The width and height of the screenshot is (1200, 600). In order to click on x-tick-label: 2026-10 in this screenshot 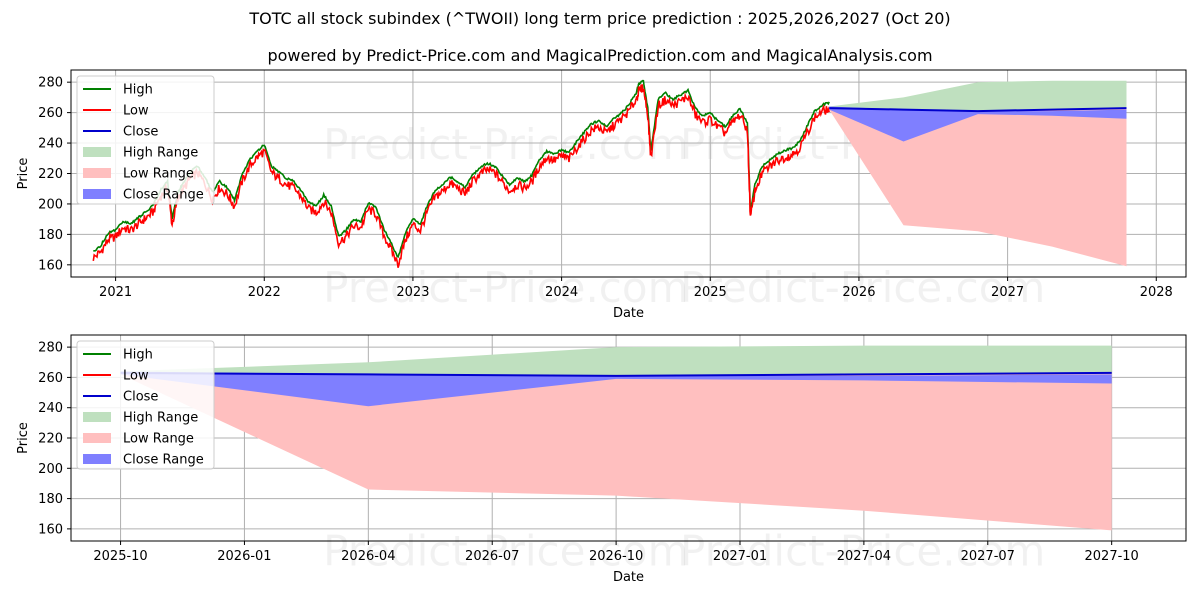, I will do `click(616, 556)`.